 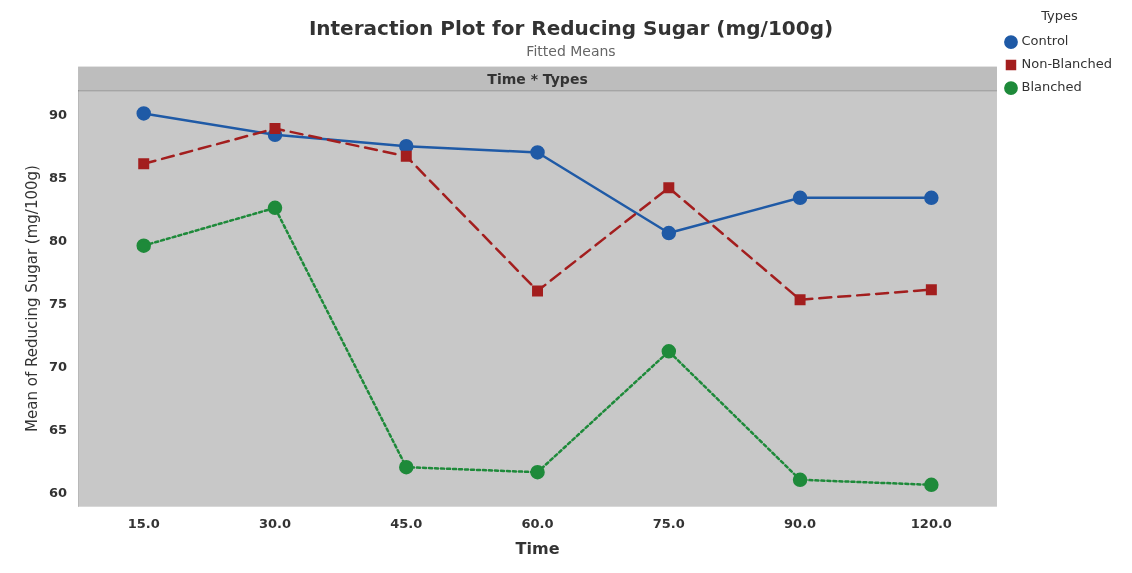 What do you see at coordinates (406, 524) in the screenshot?
I see `x-tick-label: 45.0` at bounding box center [406, 524].